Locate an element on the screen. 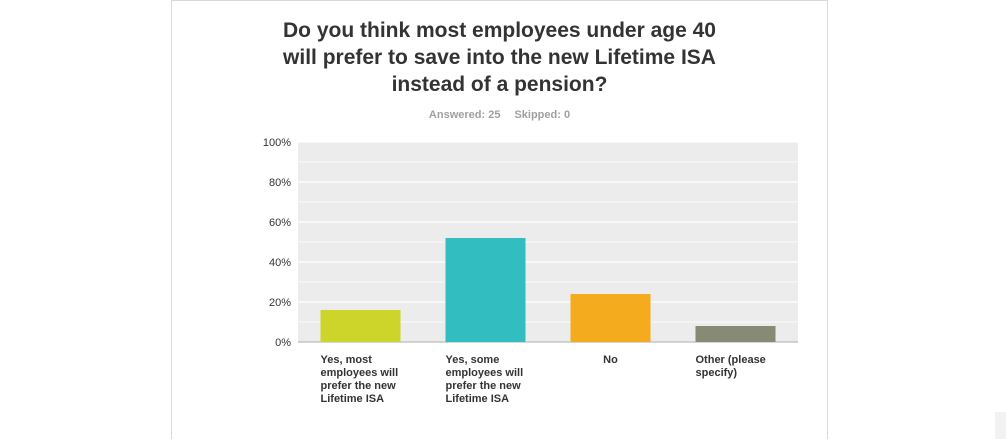 Image resolution: width=1006 pixels, height=440 pixels. answered-count: Answered: 25 is located at coordinates (464, 115).